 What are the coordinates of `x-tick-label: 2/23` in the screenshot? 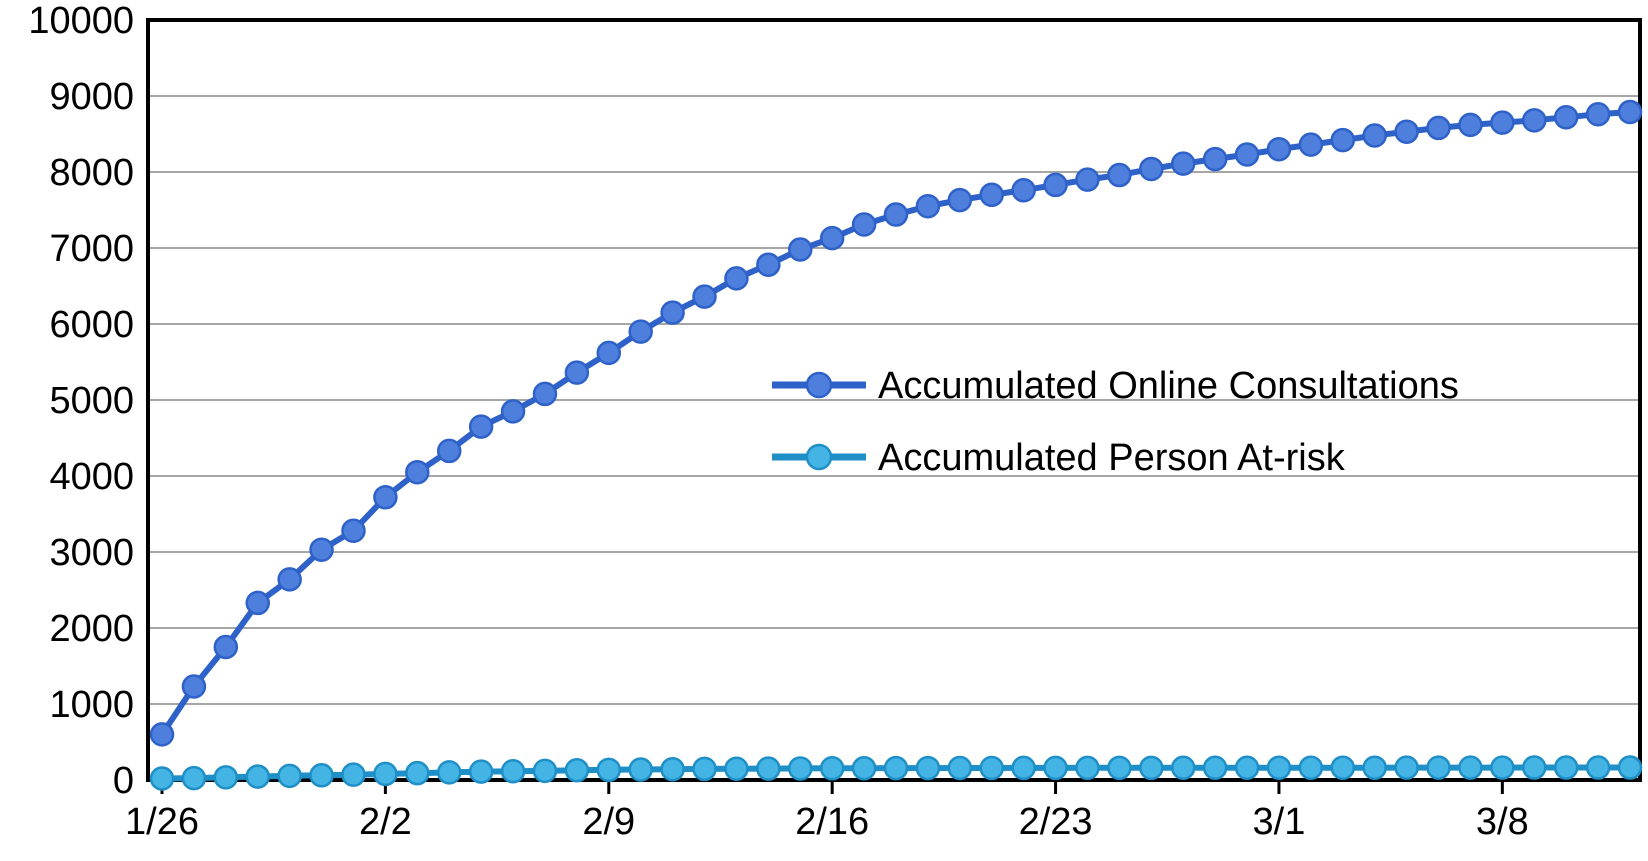 It's located at (1056, 822).